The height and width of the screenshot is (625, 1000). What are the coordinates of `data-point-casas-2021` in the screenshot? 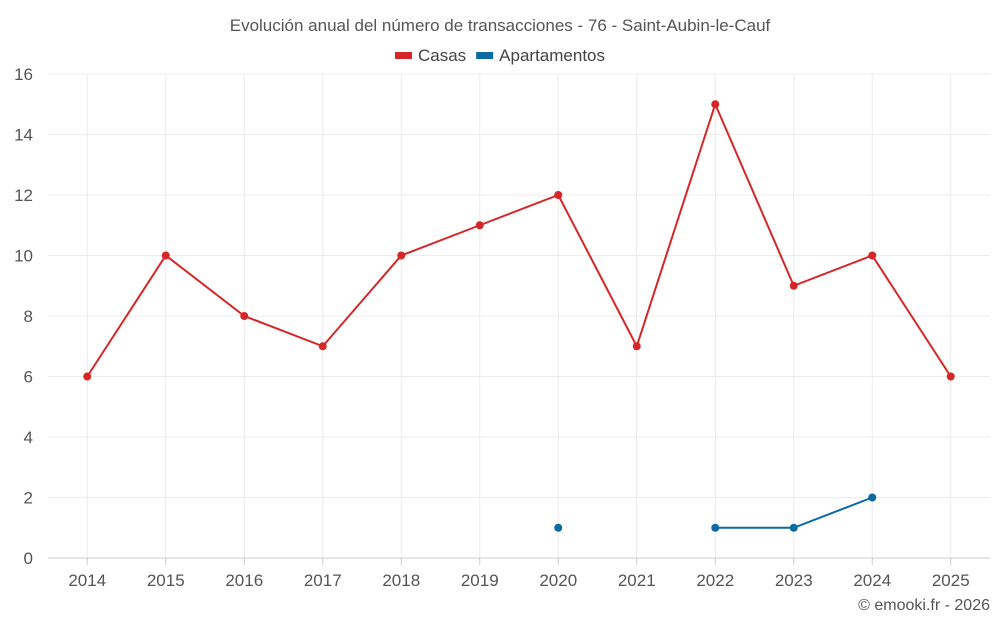 It's located at (636, 346).